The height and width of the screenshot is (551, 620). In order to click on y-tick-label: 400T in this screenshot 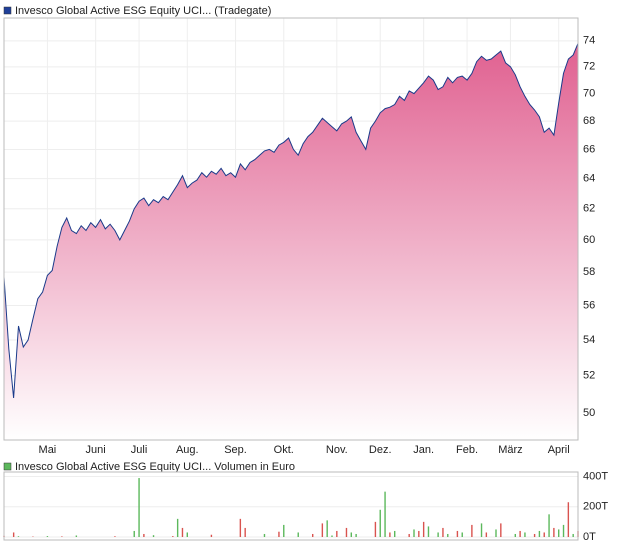, I will do `click(595, 476)`.